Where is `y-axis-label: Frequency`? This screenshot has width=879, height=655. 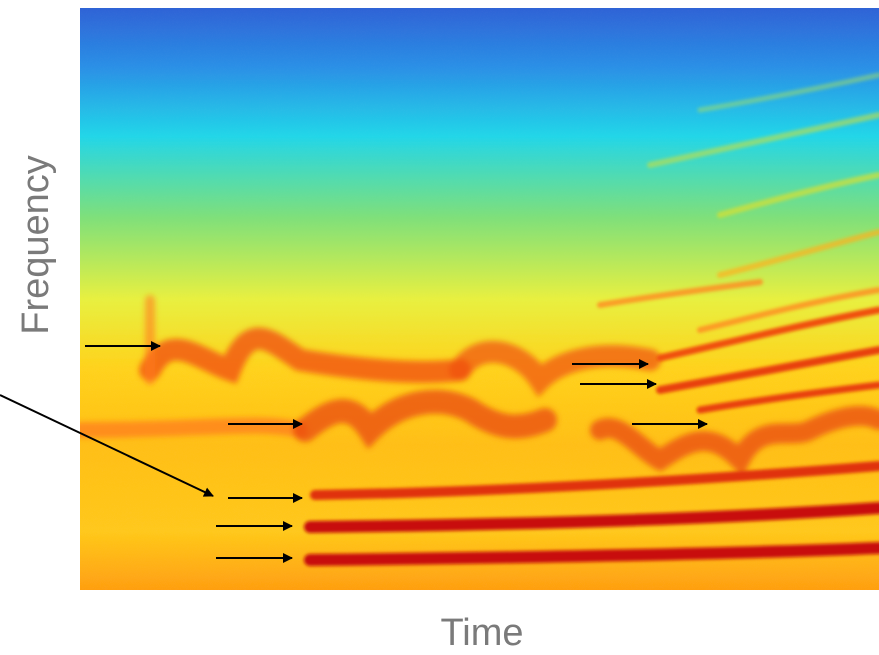
y-axis-label: Frequency is located at coordinates (36, 245).